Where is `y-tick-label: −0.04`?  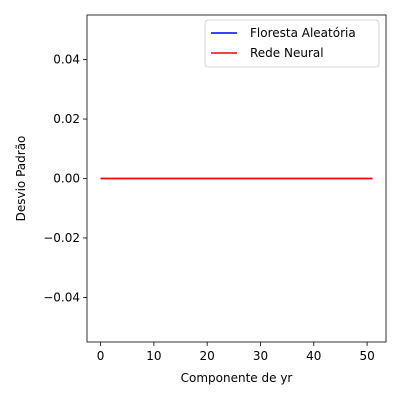
y-tick-label: −0.04 is located at coordinates (61, 297).